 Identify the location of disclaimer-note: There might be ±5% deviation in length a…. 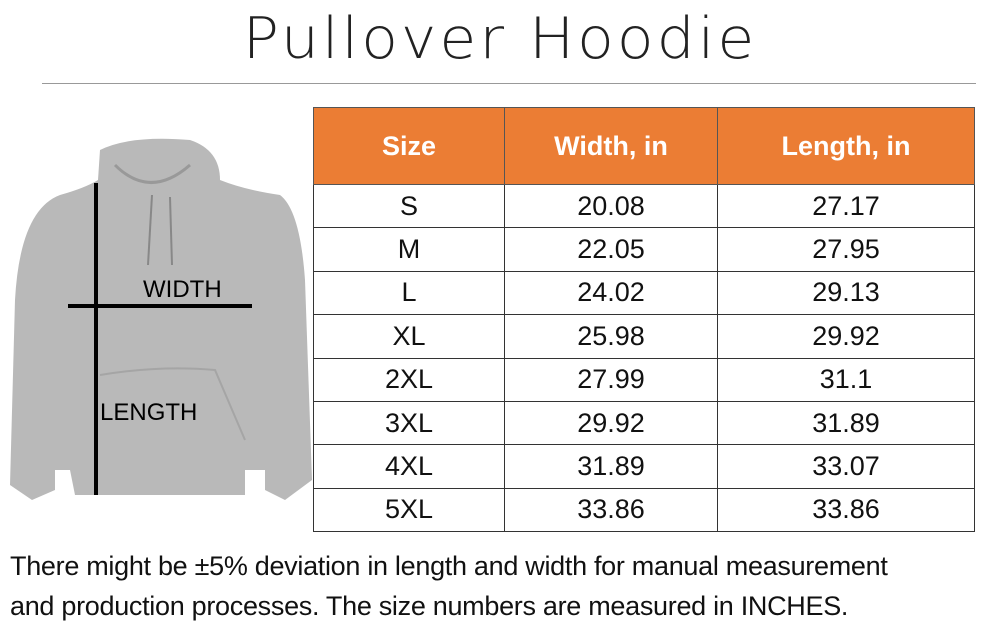
(449, 586).